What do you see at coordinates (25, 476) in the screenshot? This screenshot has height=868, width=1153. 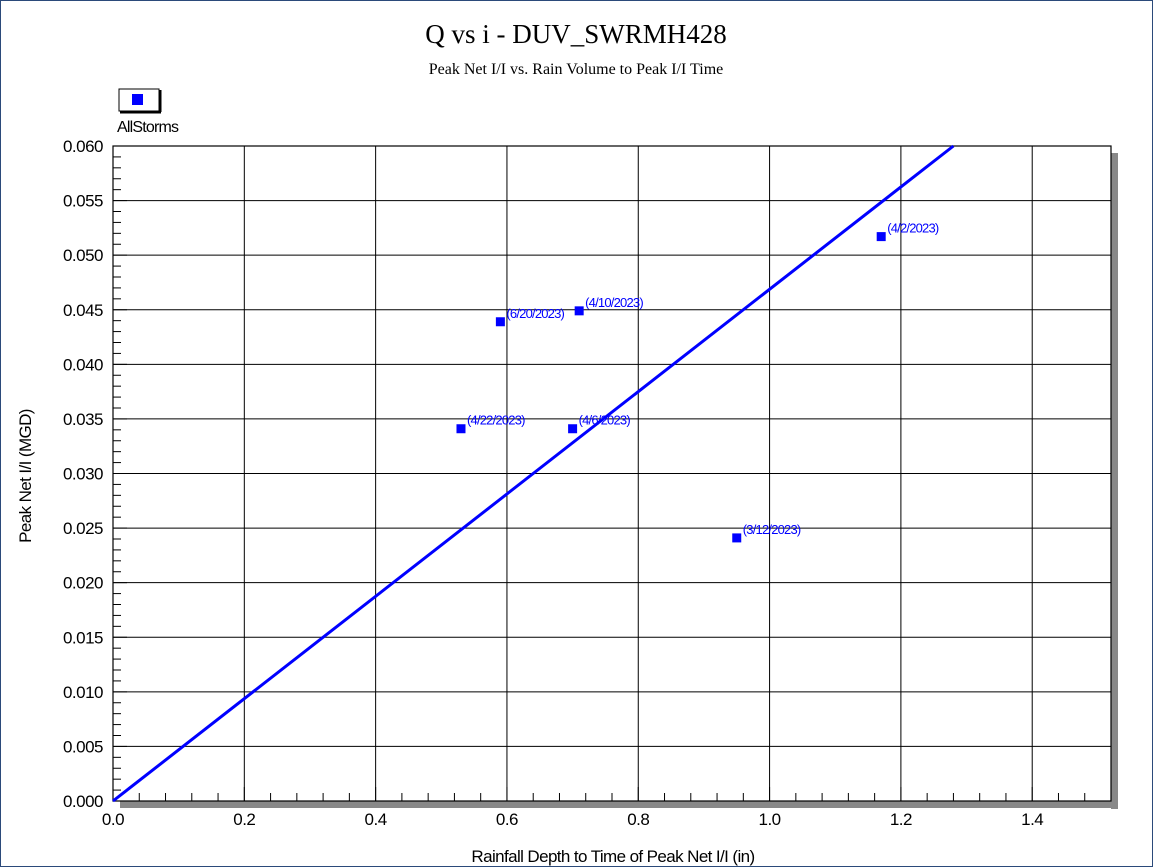 I see `y-axis-label: Peak Net I/I (MGD)` at bounding box center [25, 476].